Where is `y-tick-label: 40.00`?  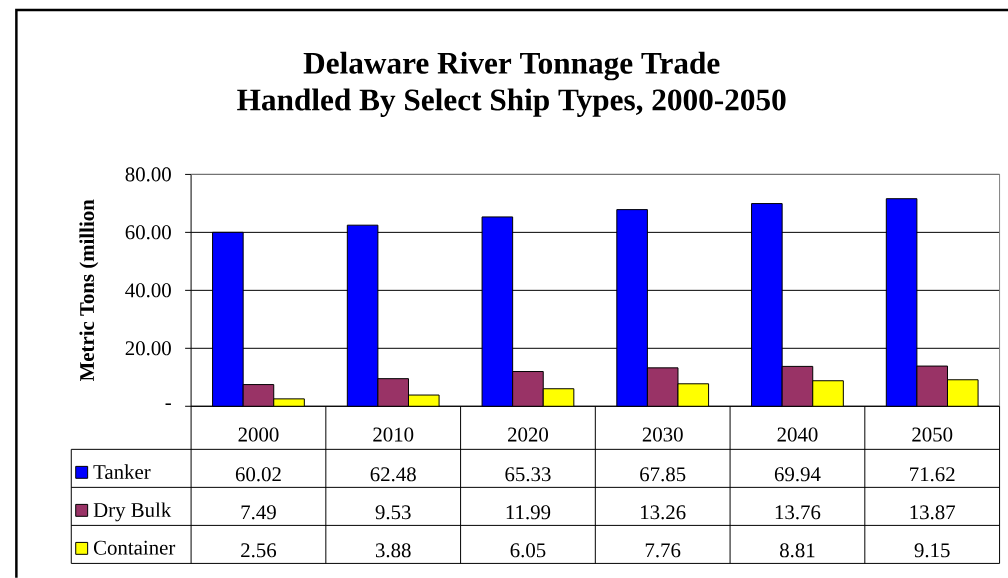
y-tick-label: 40.00 is located at coordinates (148, 290).